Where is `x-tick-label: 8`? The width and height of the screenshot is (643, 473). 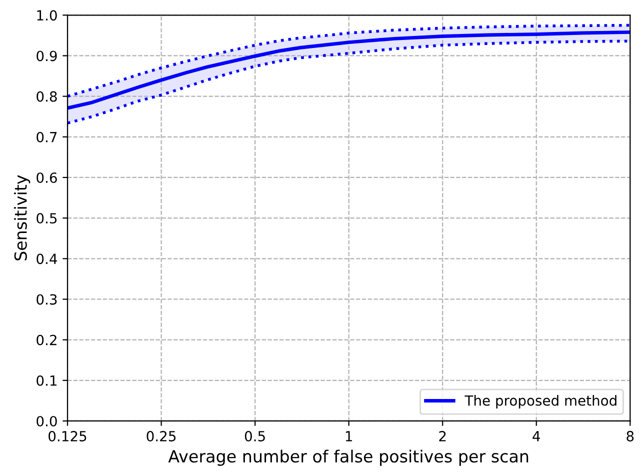 x-tick-label: 8 is located at coordinates (630, 436).